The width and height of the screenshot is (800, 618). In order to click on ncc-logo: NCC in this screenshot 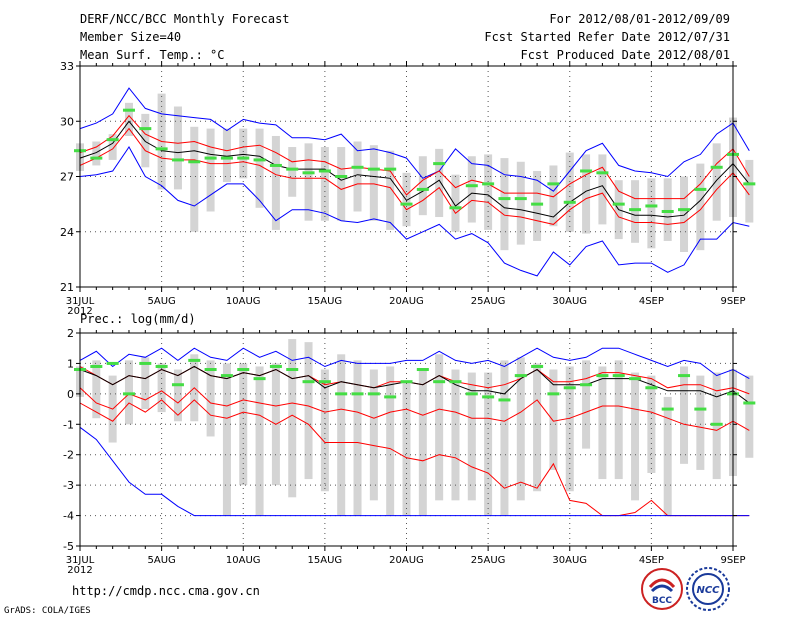, I will do `click(708, 589)`.